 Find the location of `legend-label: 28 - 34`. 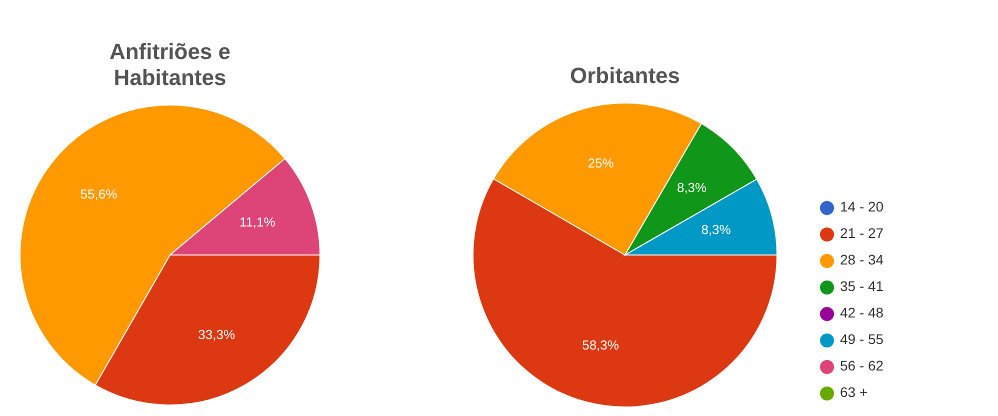

legend-label: 28 - 34 is located at coordinates (862, 260).